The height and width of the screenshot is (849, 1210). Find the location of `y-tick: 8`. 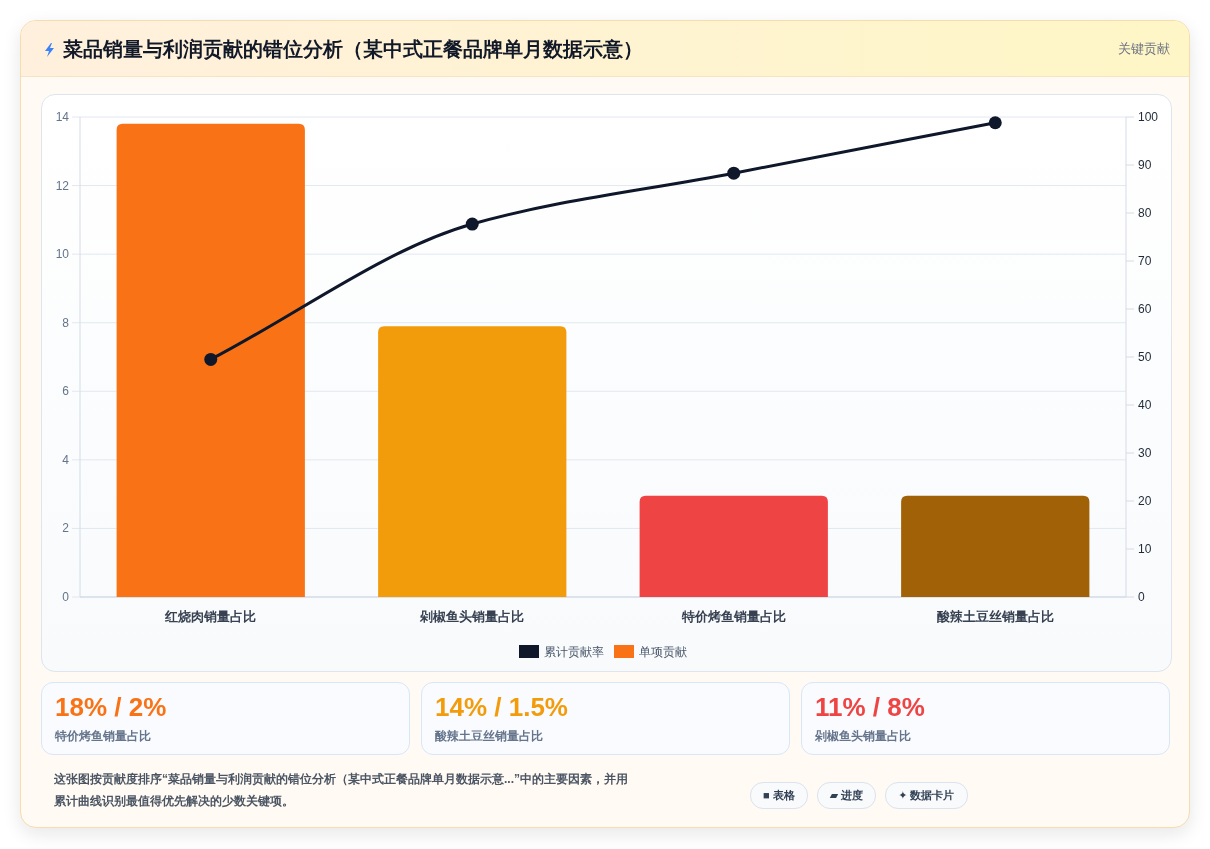

y-tick: 8 is located at coordinates (65, 322).